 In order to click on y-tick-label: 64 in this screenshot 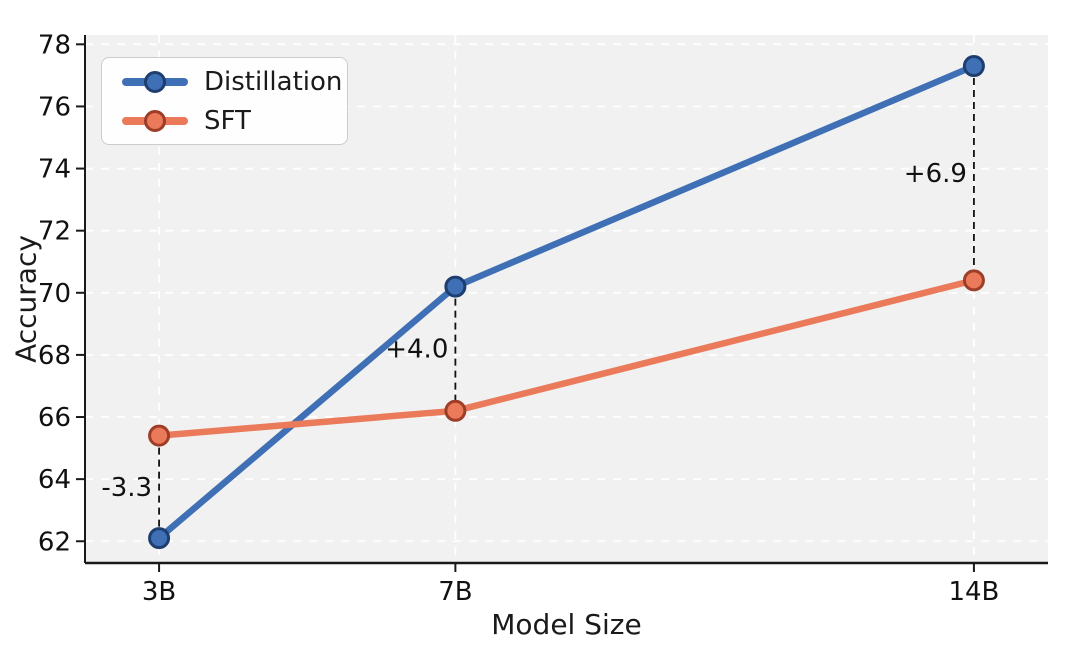, I will do `click(54, 480)`.